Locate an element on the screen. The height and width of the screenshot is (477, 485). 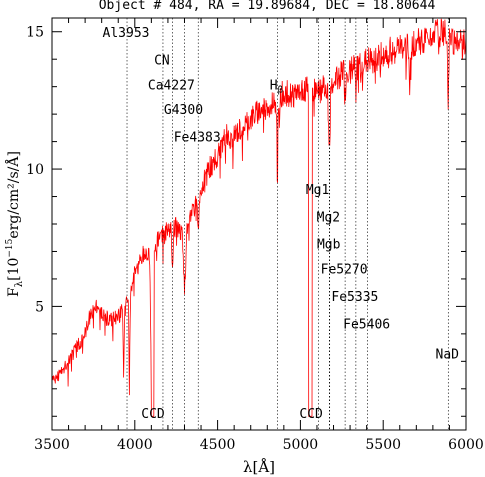
line-label: CN is located at coordinates (162, 61).